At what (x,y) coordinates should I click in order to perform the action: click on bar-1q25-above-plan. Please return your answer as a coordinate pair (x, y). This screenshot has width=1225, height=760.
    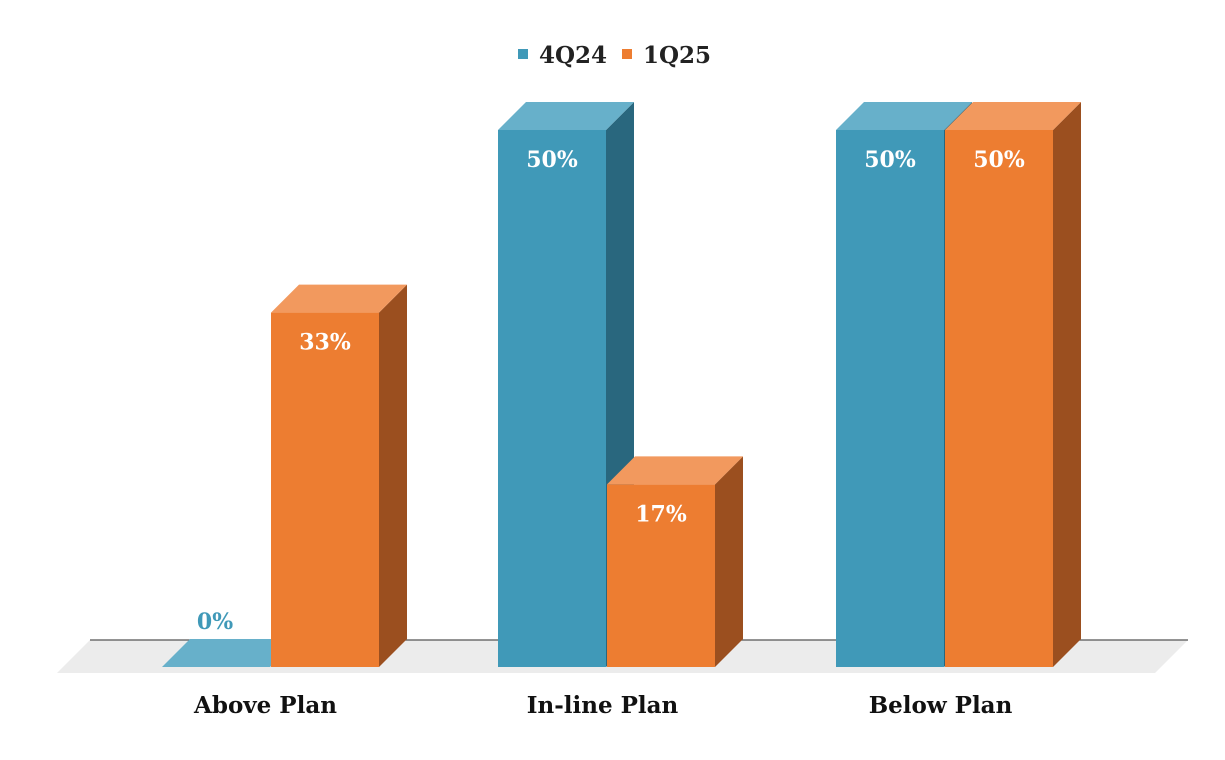
    Looking at the image, I should click on (339, 475).